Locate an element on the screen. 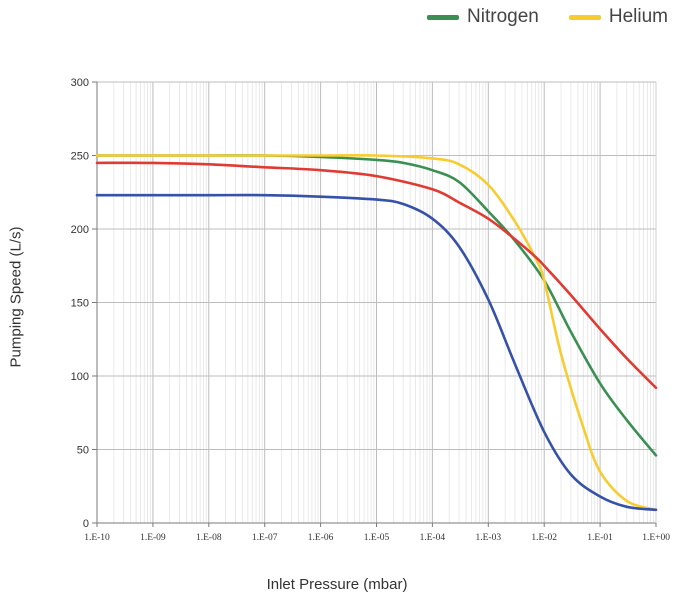 The height and width of the screenshot is (598, 674). x-tick-label: 1.E-07 is located at coordinates (265, 538).